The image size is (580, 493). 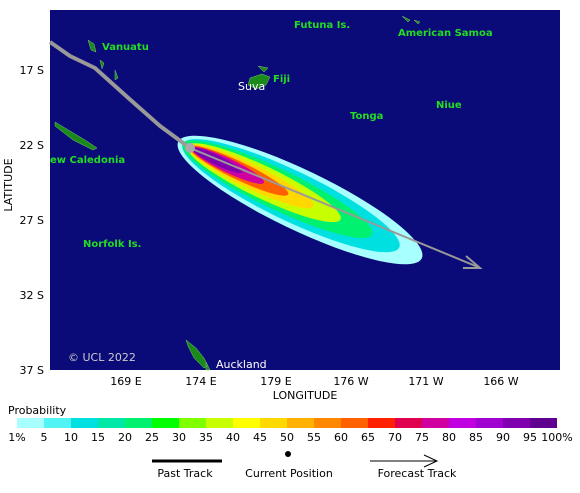 What do you see at coordinates (179, 437) in the screenshot?
I see `colorbar-label: 30` at bounding box center [179, 437].